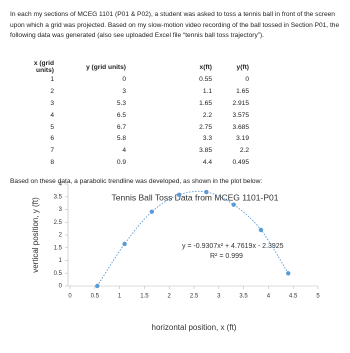 The height and width of the screenshot is (353, 350). What do you see at coordinates (194, 297) in the screenshot?
I see `x-tick-label: 2.5` at bounding box center [194, 297].